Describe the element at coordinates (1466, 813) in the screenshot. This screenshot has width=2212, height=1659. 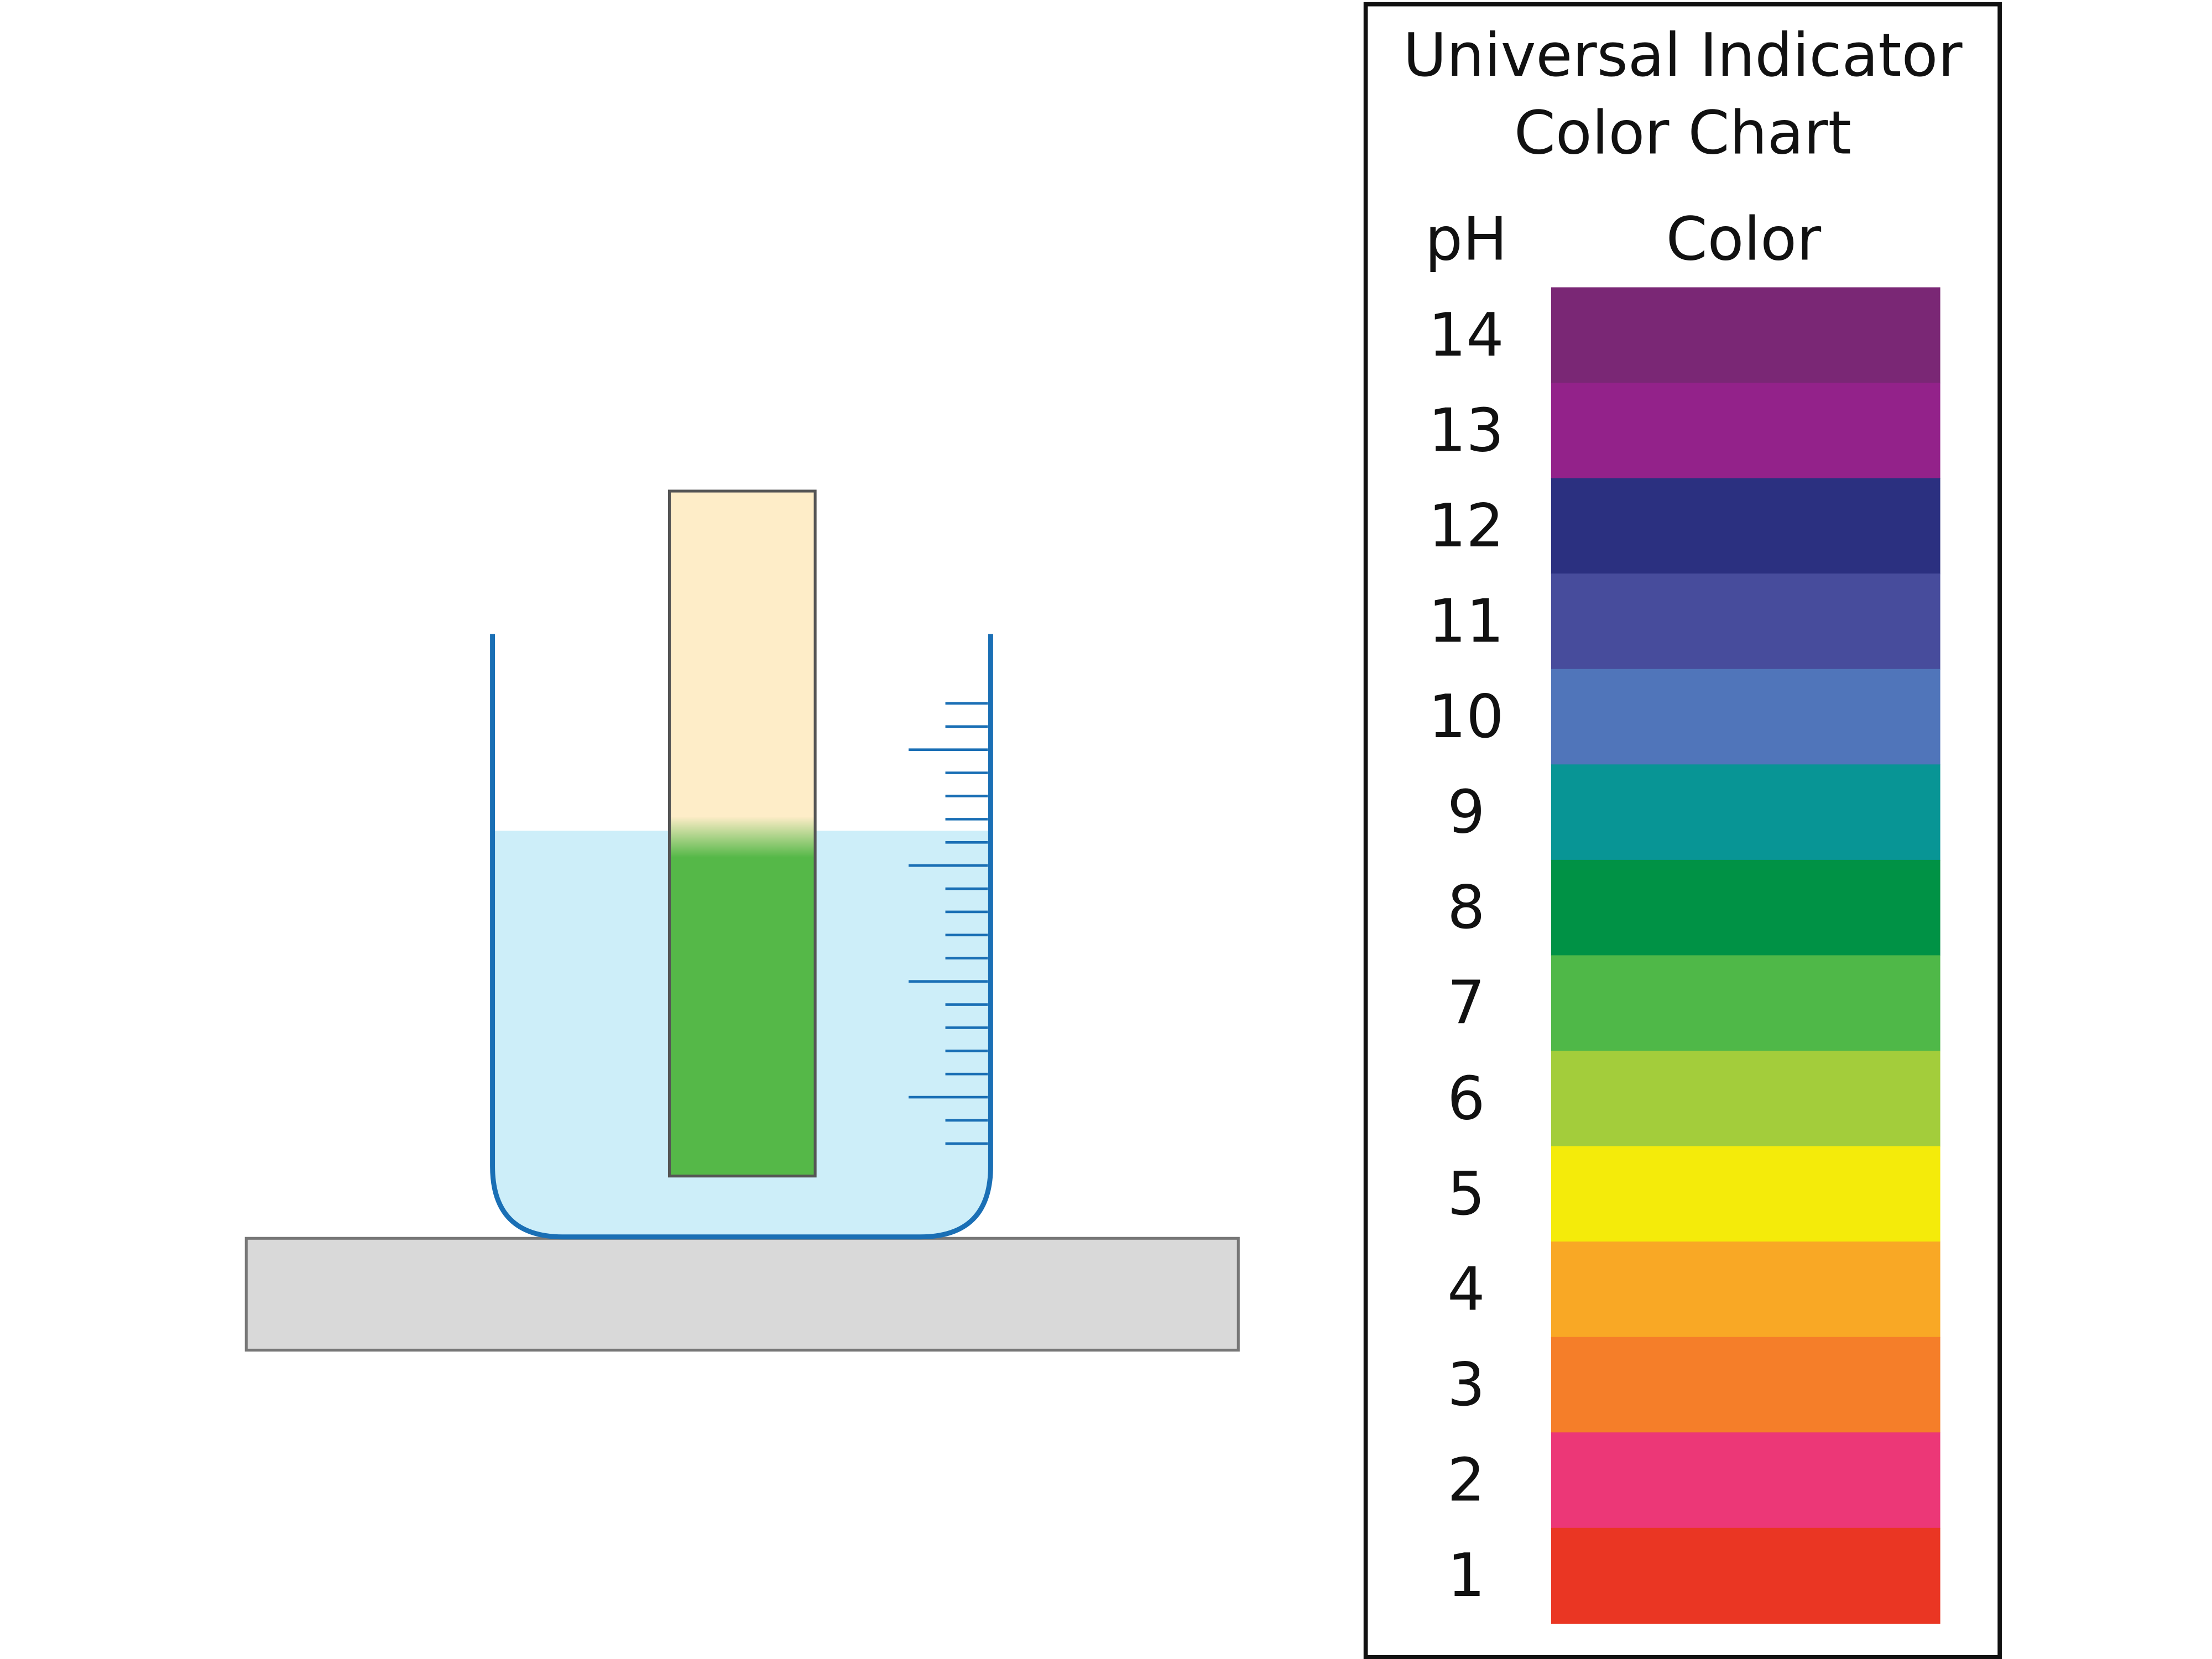
I see `ph-label: 9` at that location.